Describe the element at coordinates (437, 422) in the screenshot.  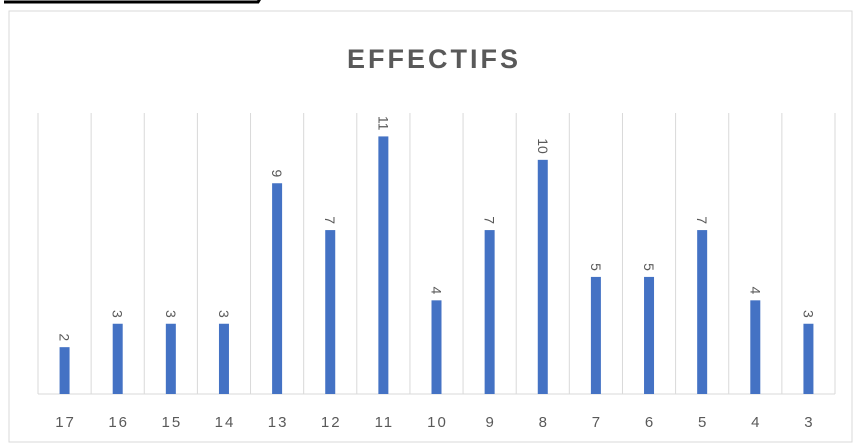
I see `x-tick-label-10: 10` at that location.